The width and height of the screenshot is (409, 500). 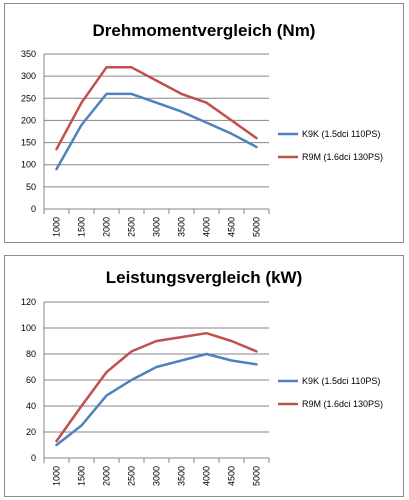 What do you see at coordinates (28, 328) in the screenshot?
I see `power-y-tick-label: 100` at bounding box center [28, 328].